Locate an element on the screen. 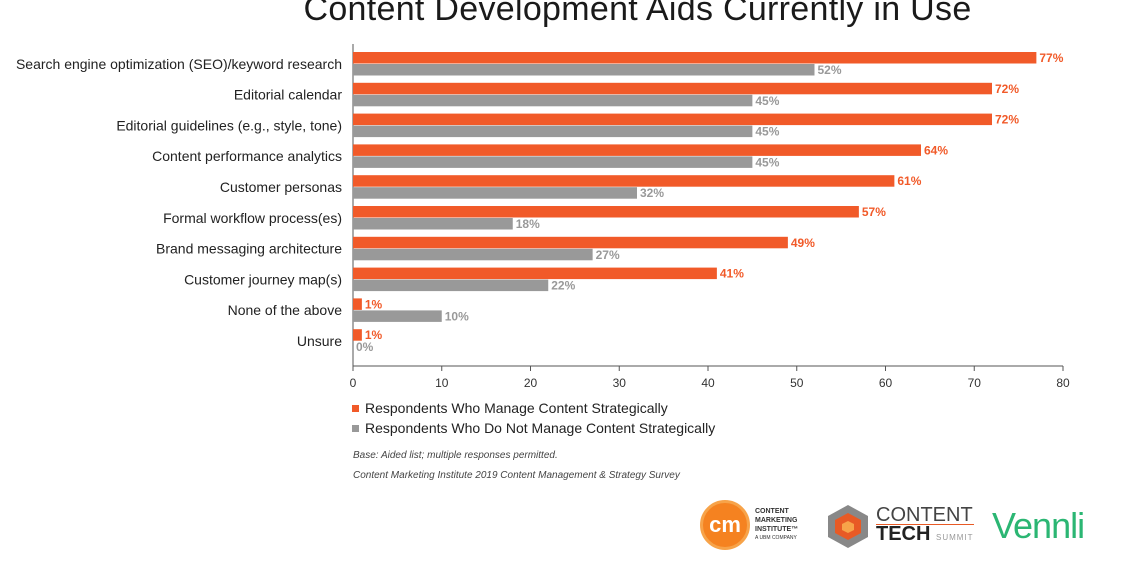 Image resolution: width=1125 pixels, height=571 pixels. category-label: Content performance analytics is located at coordinates (247, 156).